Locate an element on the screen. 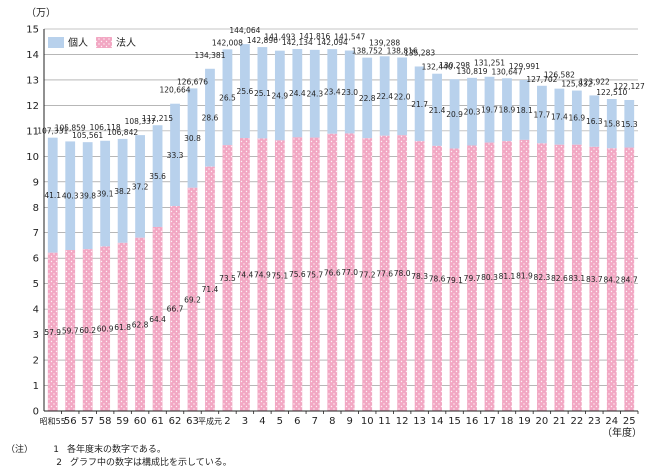 Image resolution: width=664 pixels, height=472 pixels. pct-label-hojin: 80.3 is located at coordinates (489, 277).